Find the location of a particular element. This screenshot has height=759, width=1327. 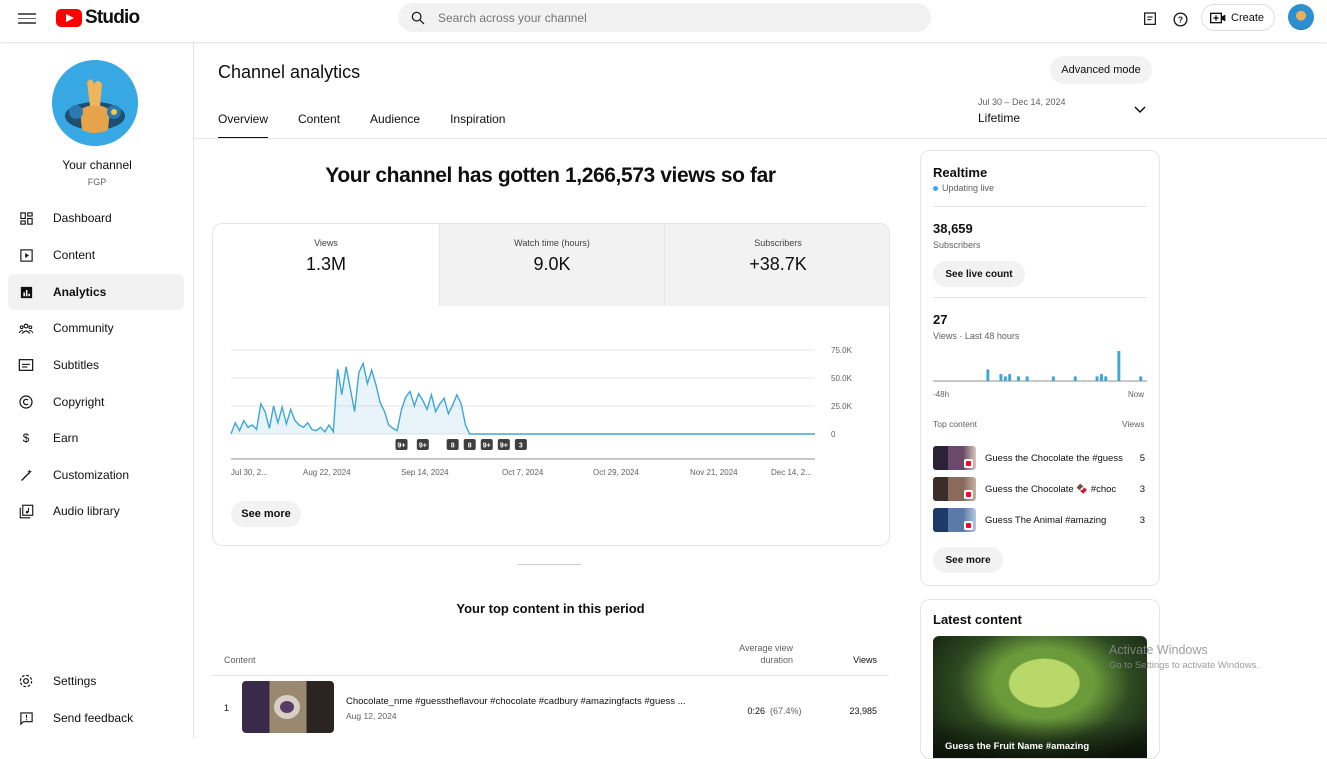

column-header-views: Views is located at coordinates (865, 660).